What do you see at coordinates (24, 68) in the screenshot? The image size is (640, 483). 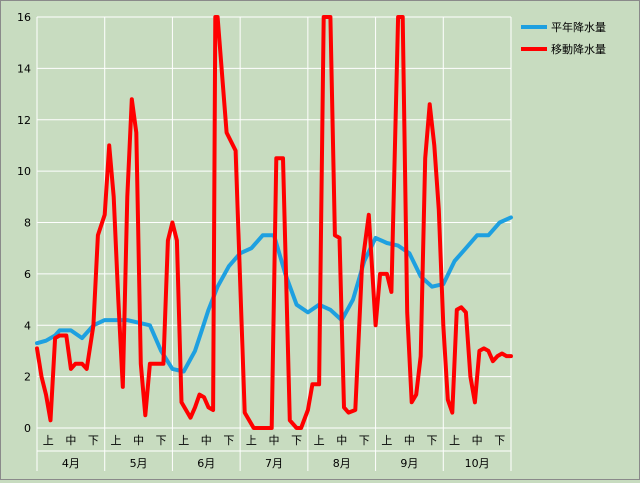 I see `y-tick-label: 14` at bounding box center [24, 68].